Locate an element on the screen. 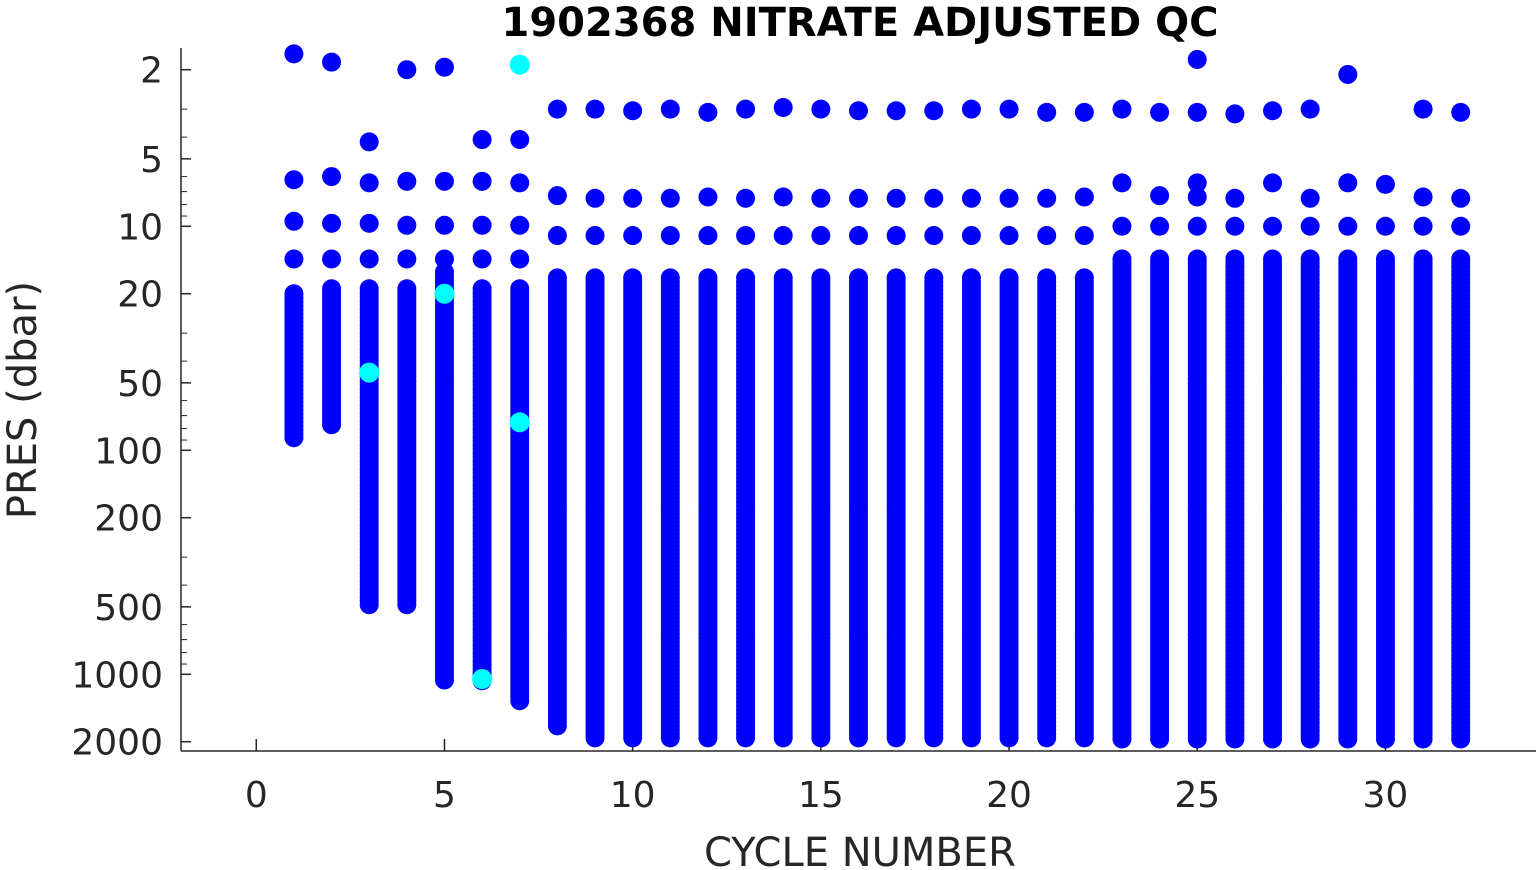 This screenshot has width=1540, height=870. y-tick-label: 100 is located at coordinates (128, 451).